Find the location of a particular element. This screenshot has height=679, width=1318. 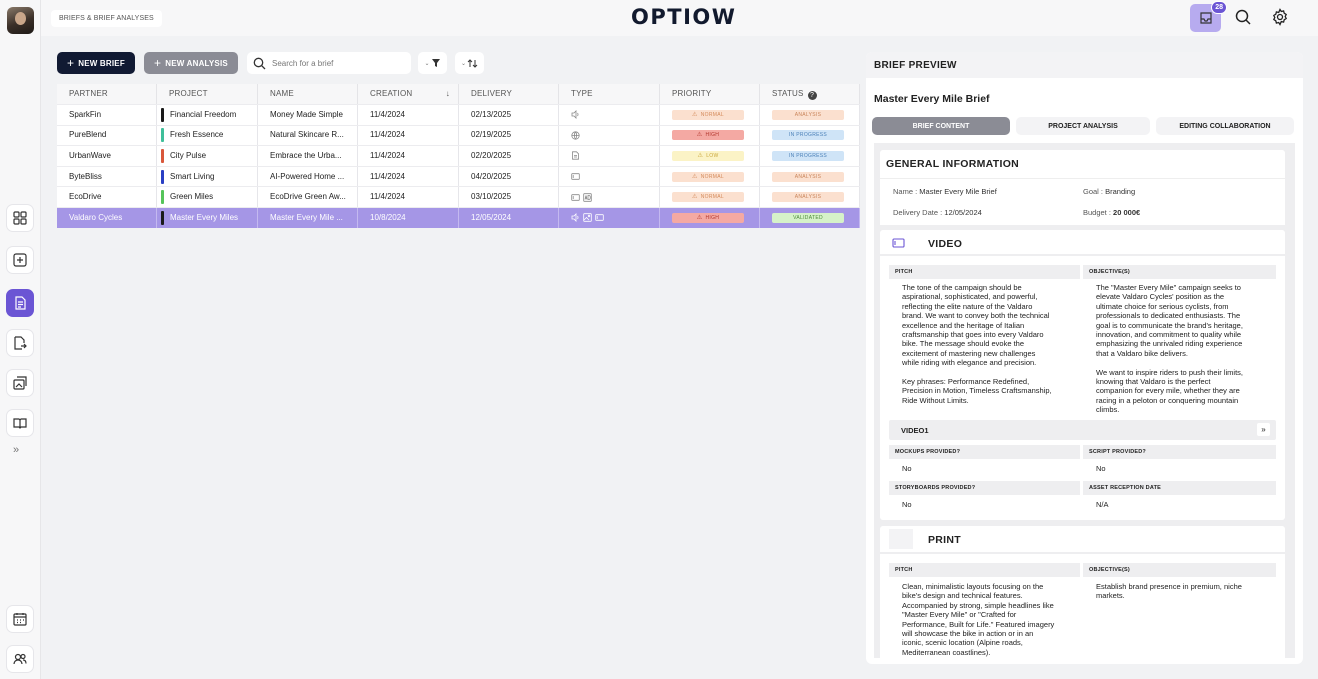

users-icon is located at coordinates (20, 659).